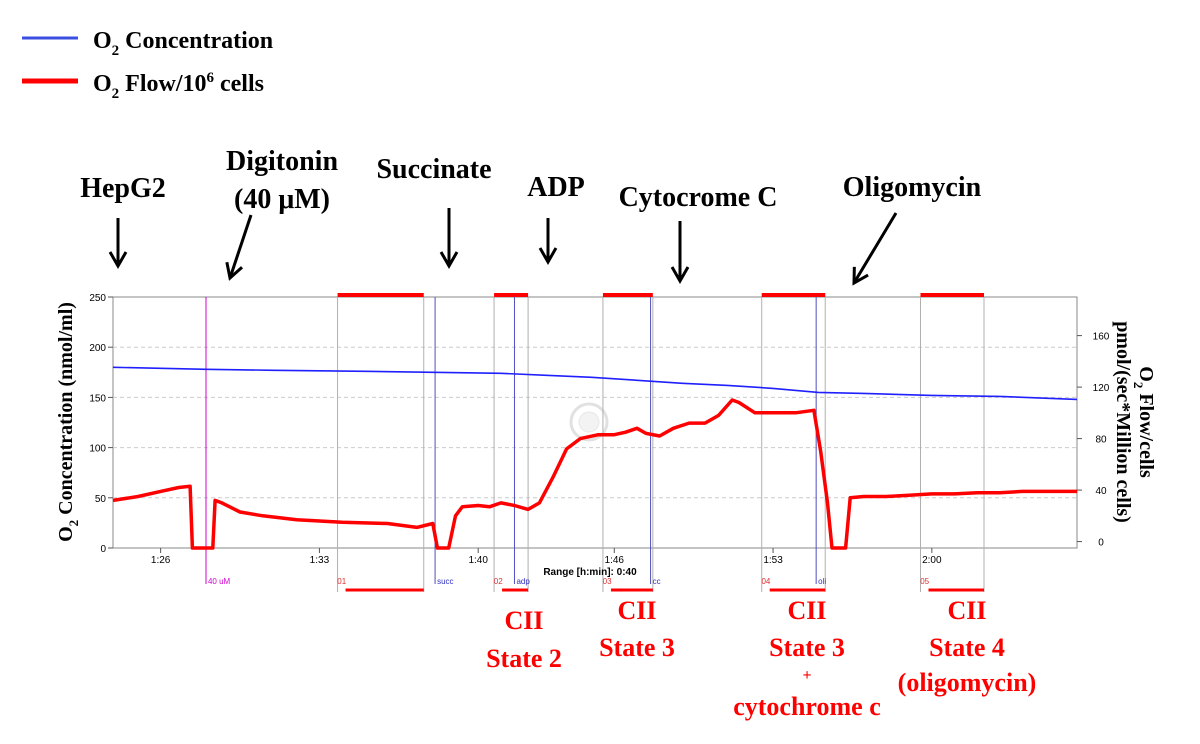  I want to click on annotation-digitonin: Digitonin (40 μM), so click(281, 213).